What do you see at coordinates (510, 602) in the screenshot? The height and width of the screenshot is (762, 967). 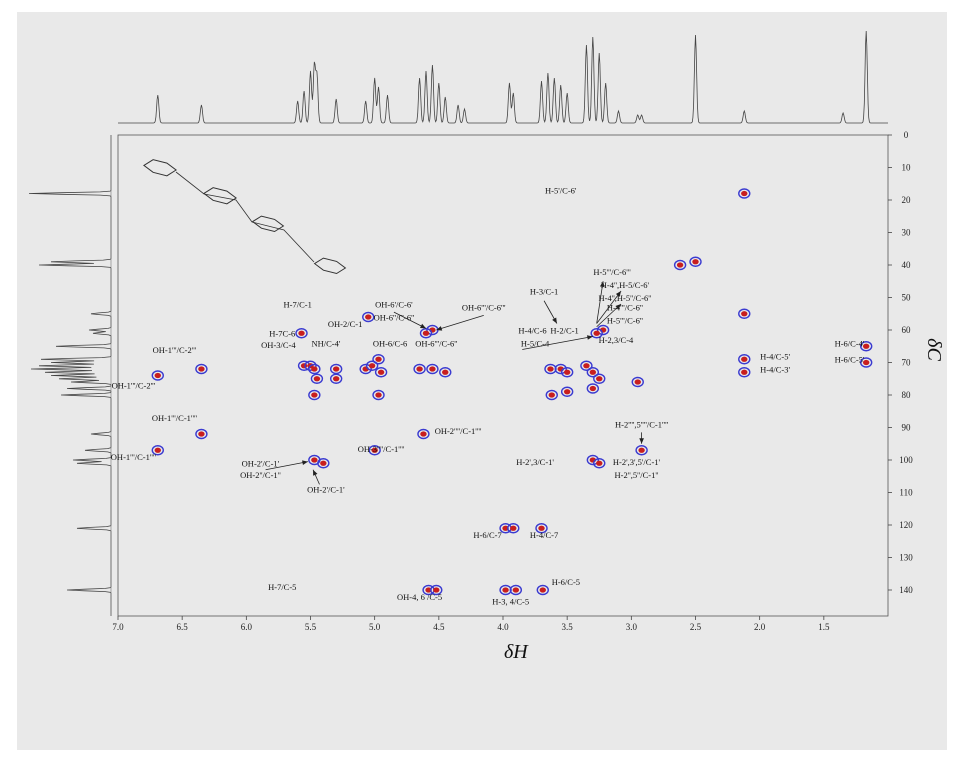 I see `peak-annotation: H-3, 4/C-5` at bounding box center [510, 602].